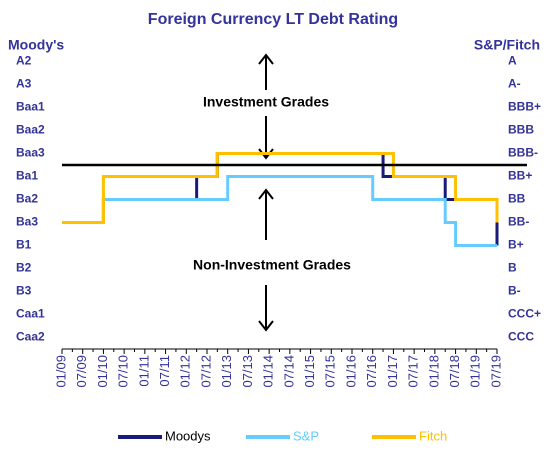 The width and height of the screenshot is (547, 454). What do you see at coordinates (433, 371) in the screenshot?
I see `x-tick-label: 01/18` at bounding box center [433, 371].